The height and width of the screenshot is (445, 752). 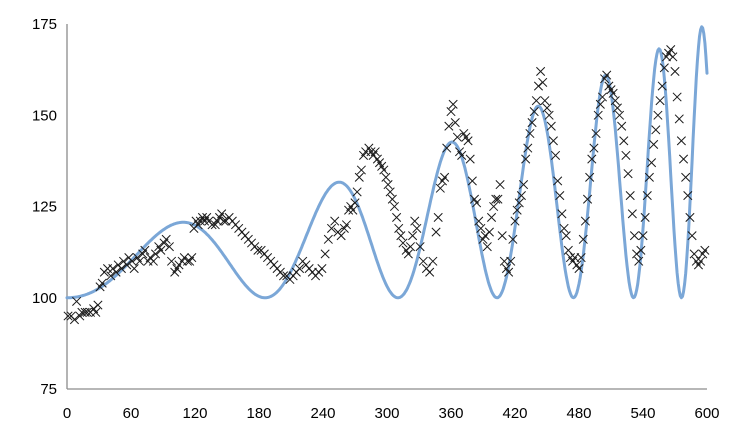 What do you see at coordinates (706, 413) in the screenshot?
I see `x-tick-label: 600` at bounding box center [706, 413].